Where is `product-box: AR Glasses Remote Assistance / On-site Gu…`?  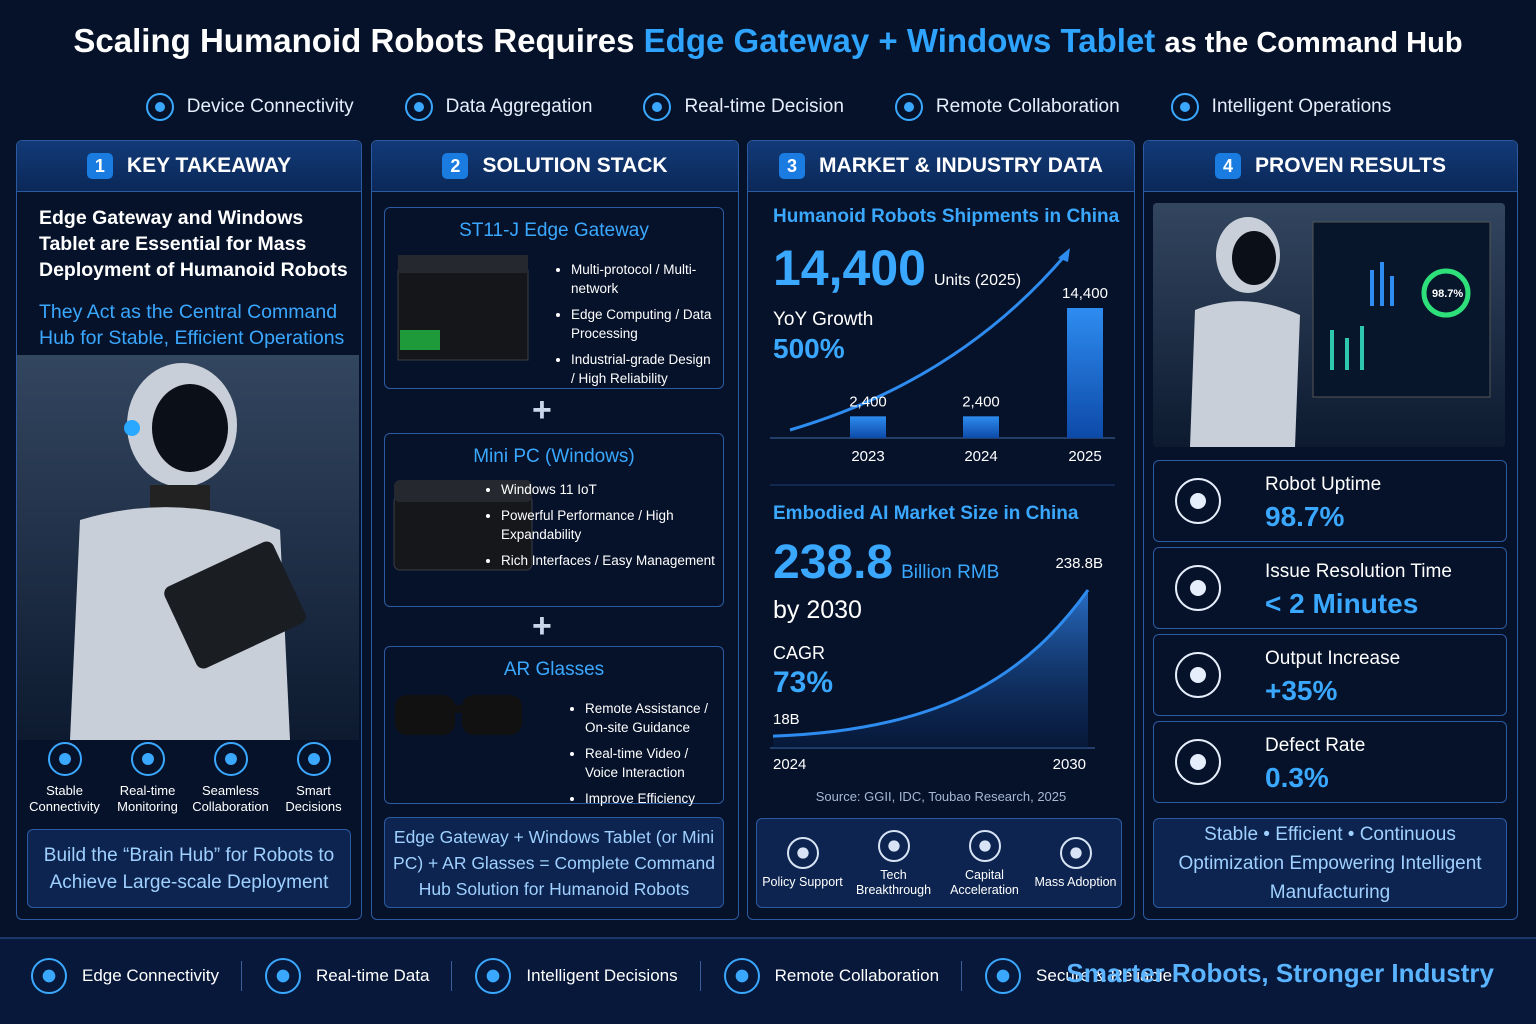
product-box: AR Glasses Remote Assistance / On-site Gu… is located at coordinates (554, 726).